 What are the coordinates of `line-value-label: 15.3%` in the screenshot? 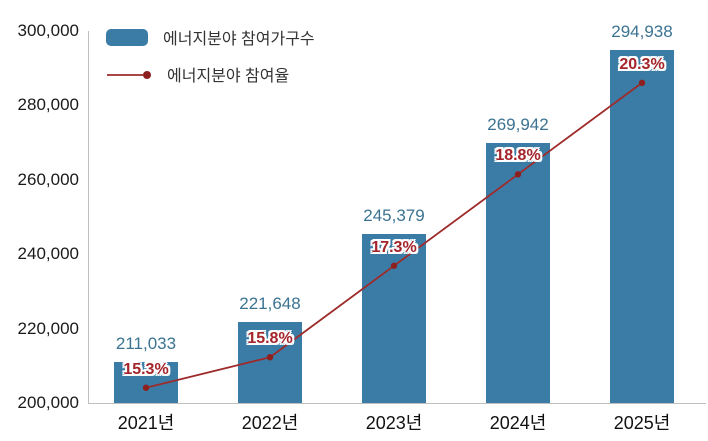 It's located at (146, 369).